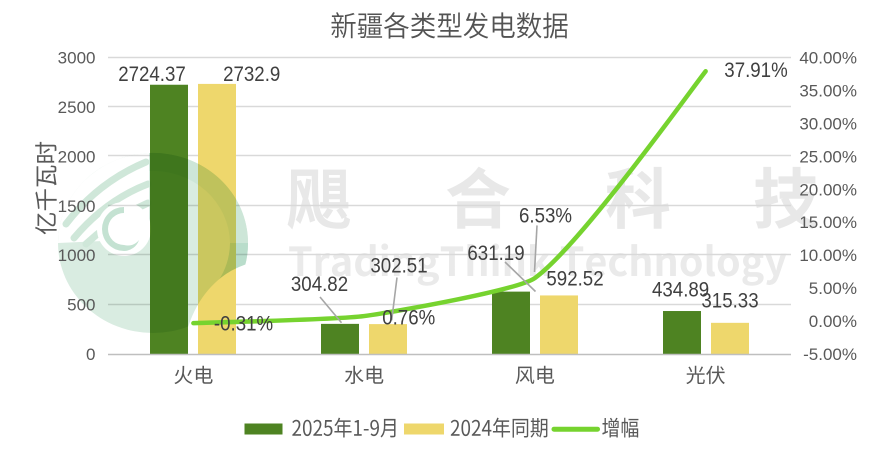 The image size is (883, 463). I want to click on svg-text: 1500, so click(77, 206).